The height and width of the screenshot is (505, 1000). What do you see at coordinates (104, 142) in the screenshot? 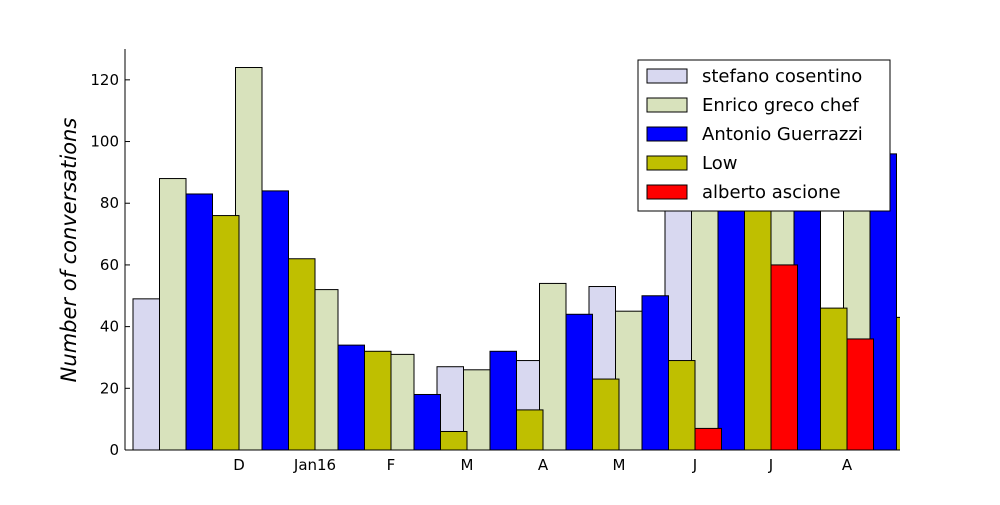
I see `y-tick-label: 100` at bounding box center [104, 142].